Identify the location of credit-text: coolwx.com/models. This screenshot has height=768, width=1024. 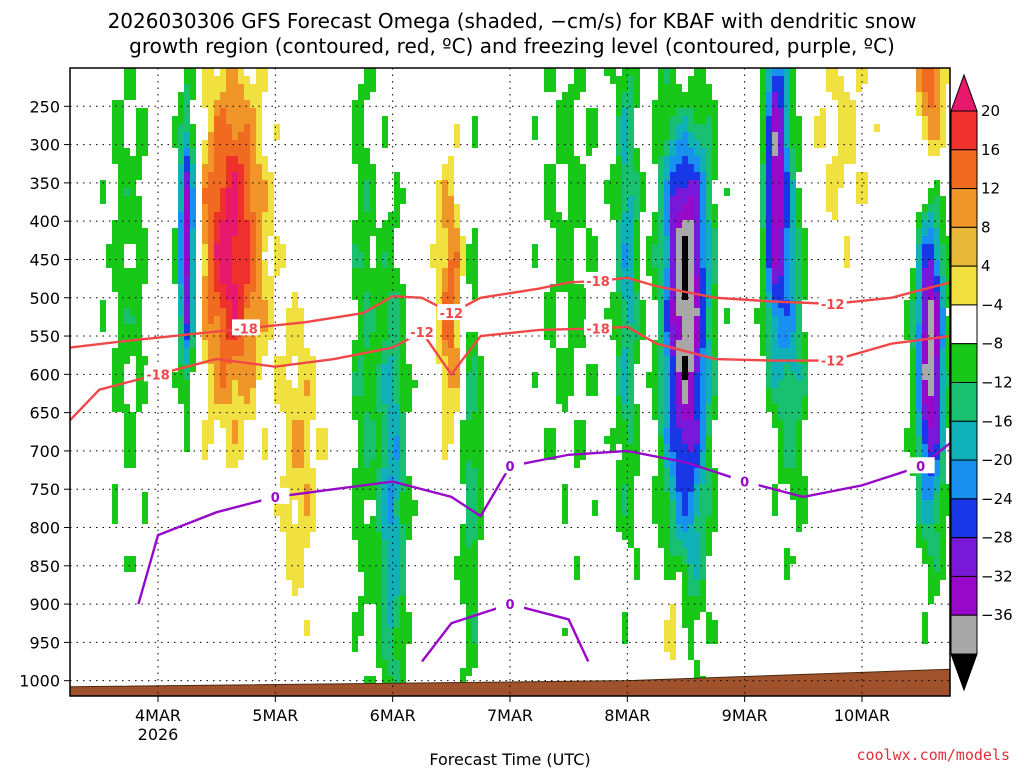
(933, 755).